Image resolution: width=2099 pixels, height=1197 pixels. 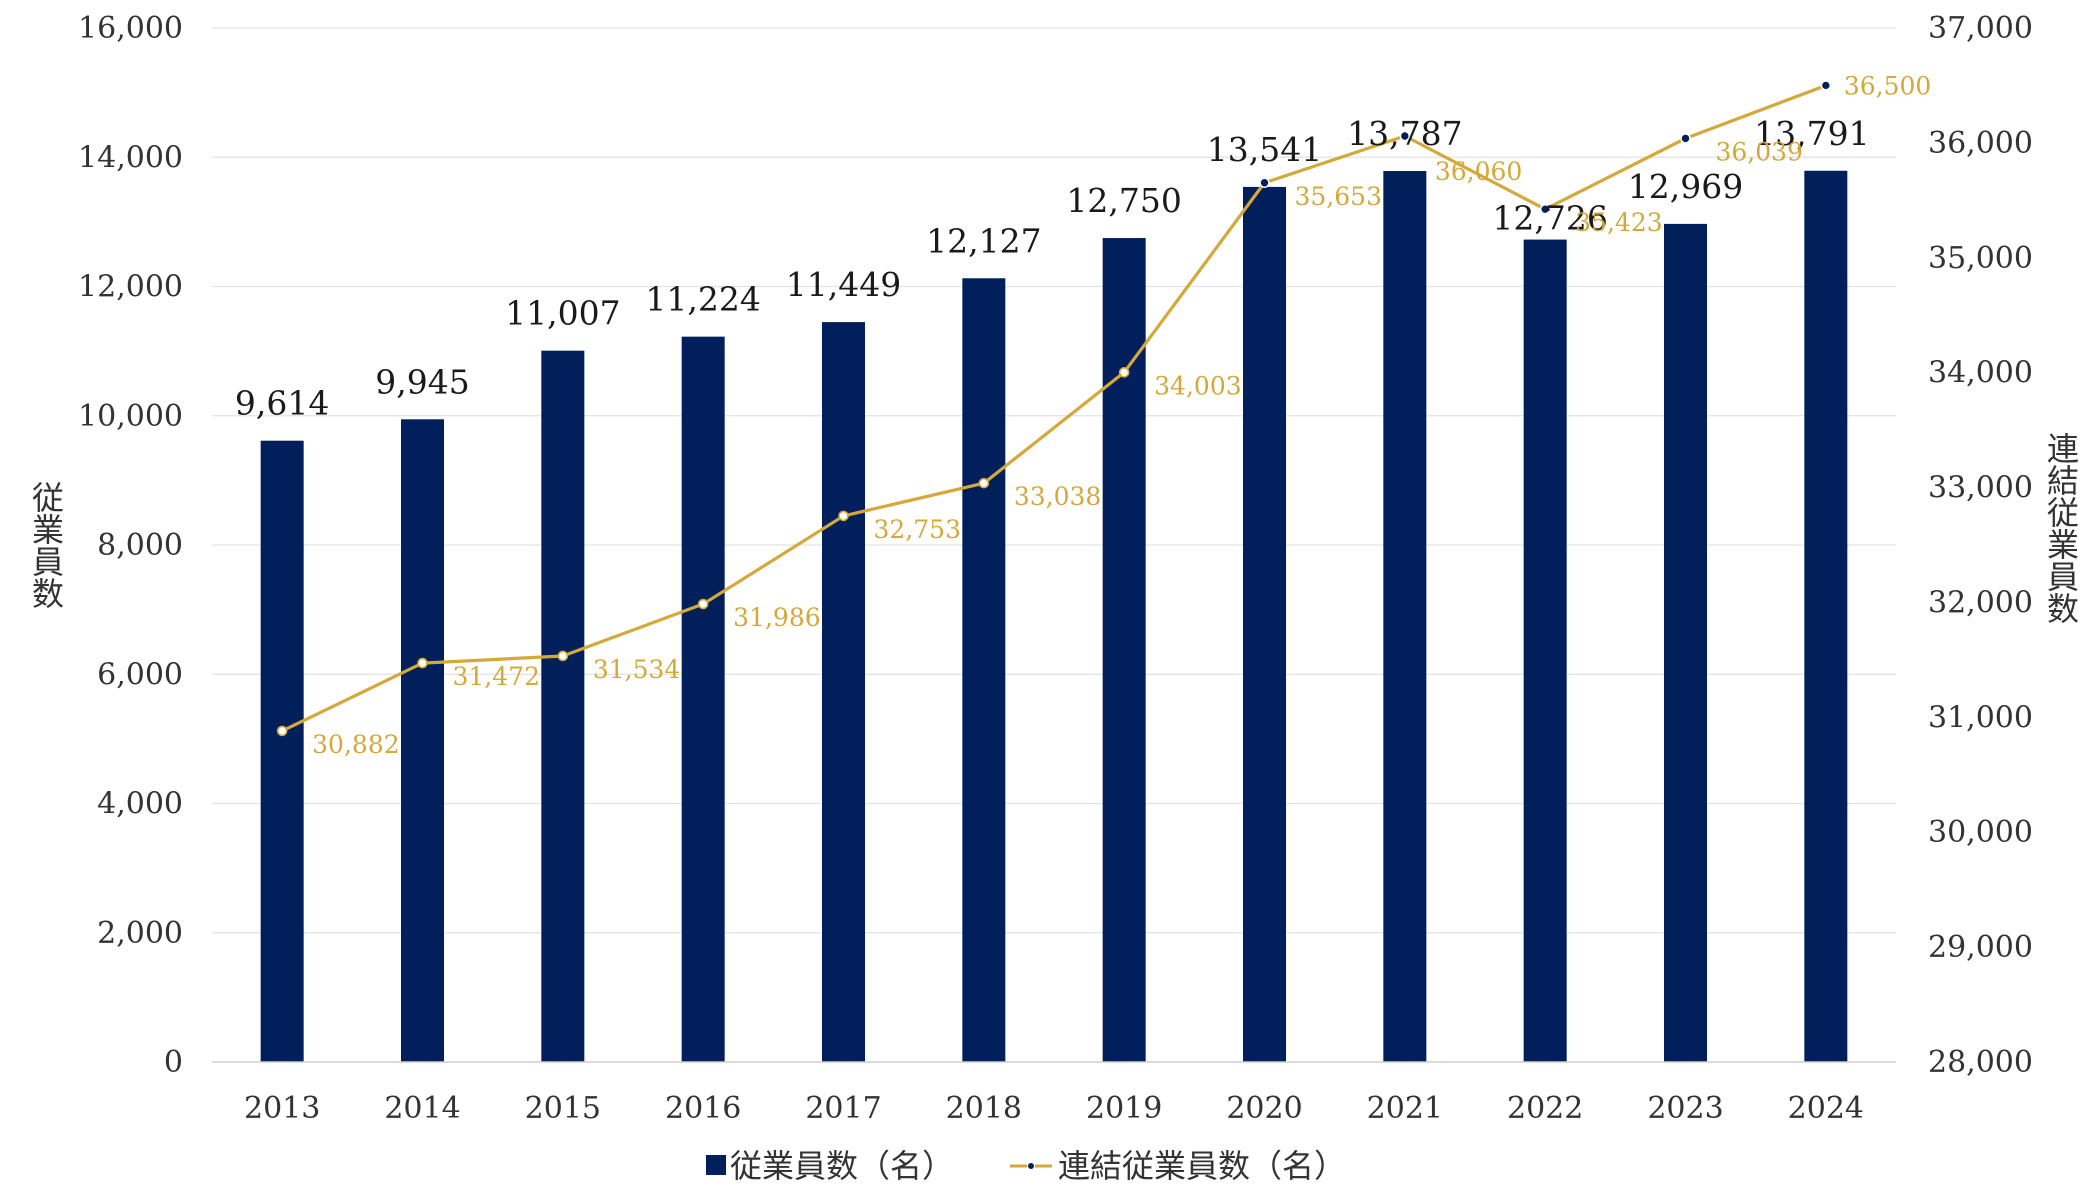 I want to click on line-value-label: 35,653, so click(x=1338, y=196).